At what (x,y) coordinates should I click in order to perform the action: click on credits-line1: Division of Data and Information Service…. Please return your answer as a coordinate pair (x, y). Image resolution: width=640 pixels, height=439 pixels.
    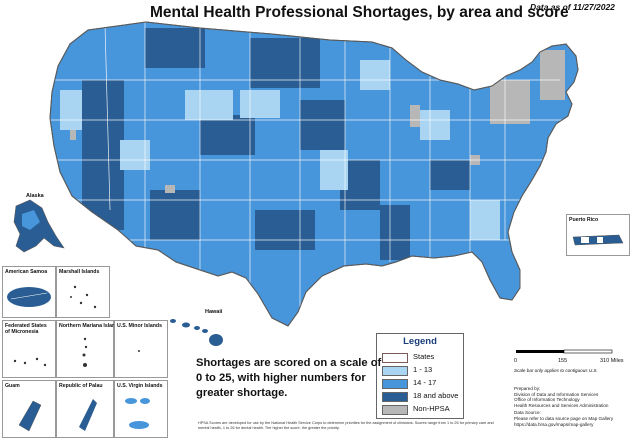
    Looking at the image, I should click on (556, 394).